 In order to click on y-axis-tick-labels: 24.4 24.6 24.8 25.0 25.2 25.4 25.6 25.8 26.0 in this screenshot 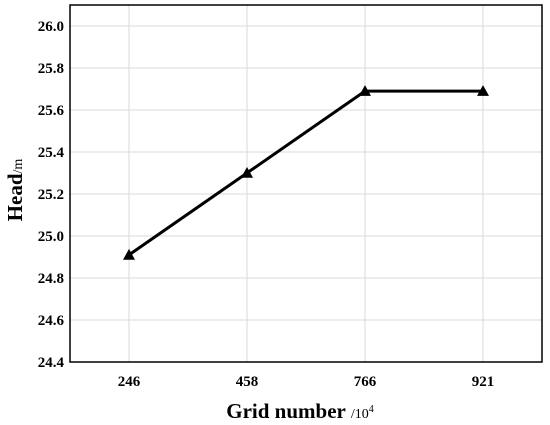, I will do `click(51, 195)`.